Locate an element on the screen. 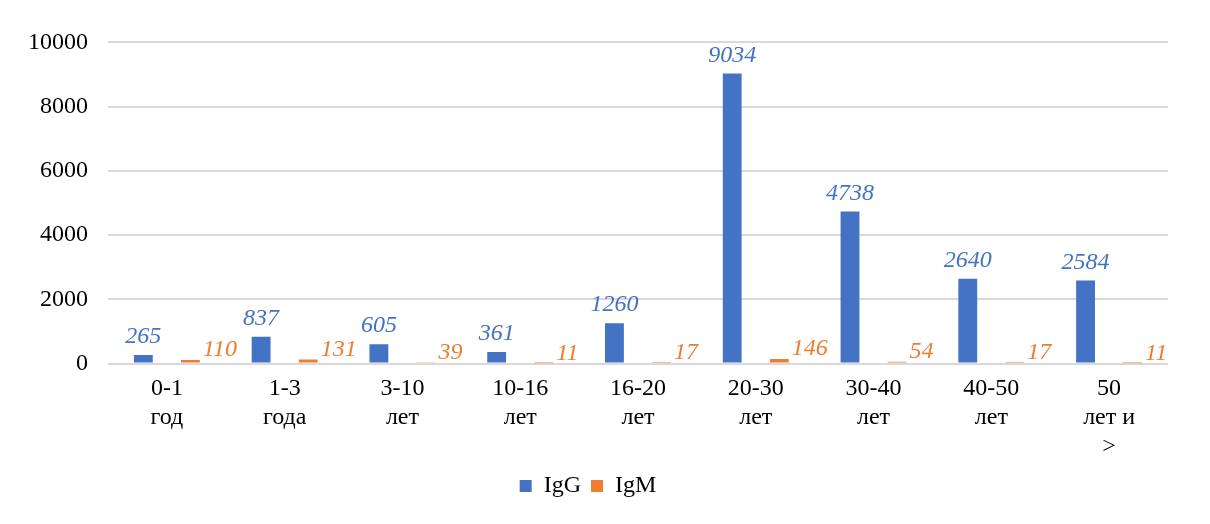 The width and height of the screenshot is (1210, 524). data-label: 837 is located at coordinates (262, 317).